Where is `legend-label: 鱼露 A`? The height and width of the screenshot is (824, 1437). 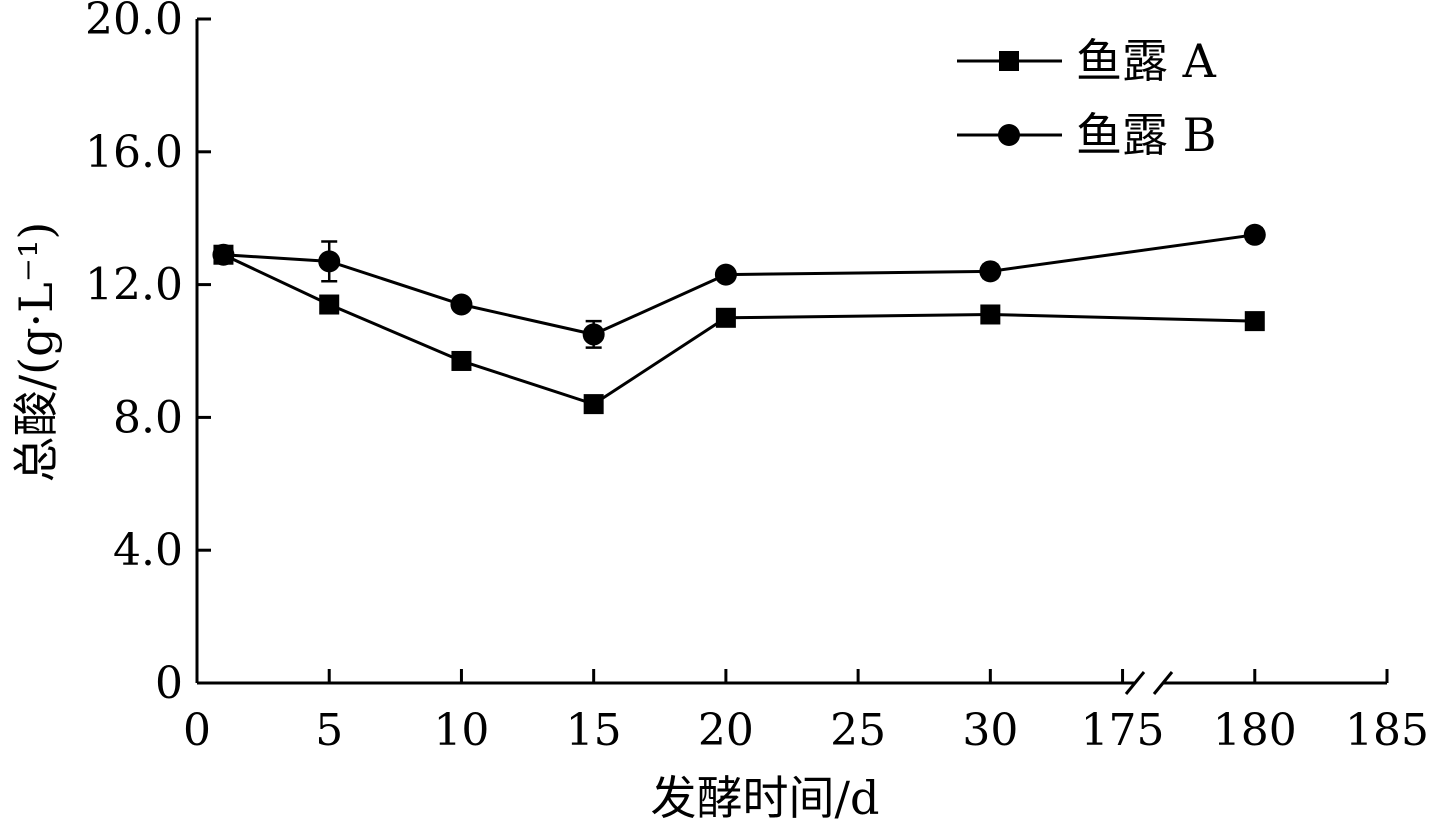 legend-label: 鱼露 A is located at coordinates (1146, 61).